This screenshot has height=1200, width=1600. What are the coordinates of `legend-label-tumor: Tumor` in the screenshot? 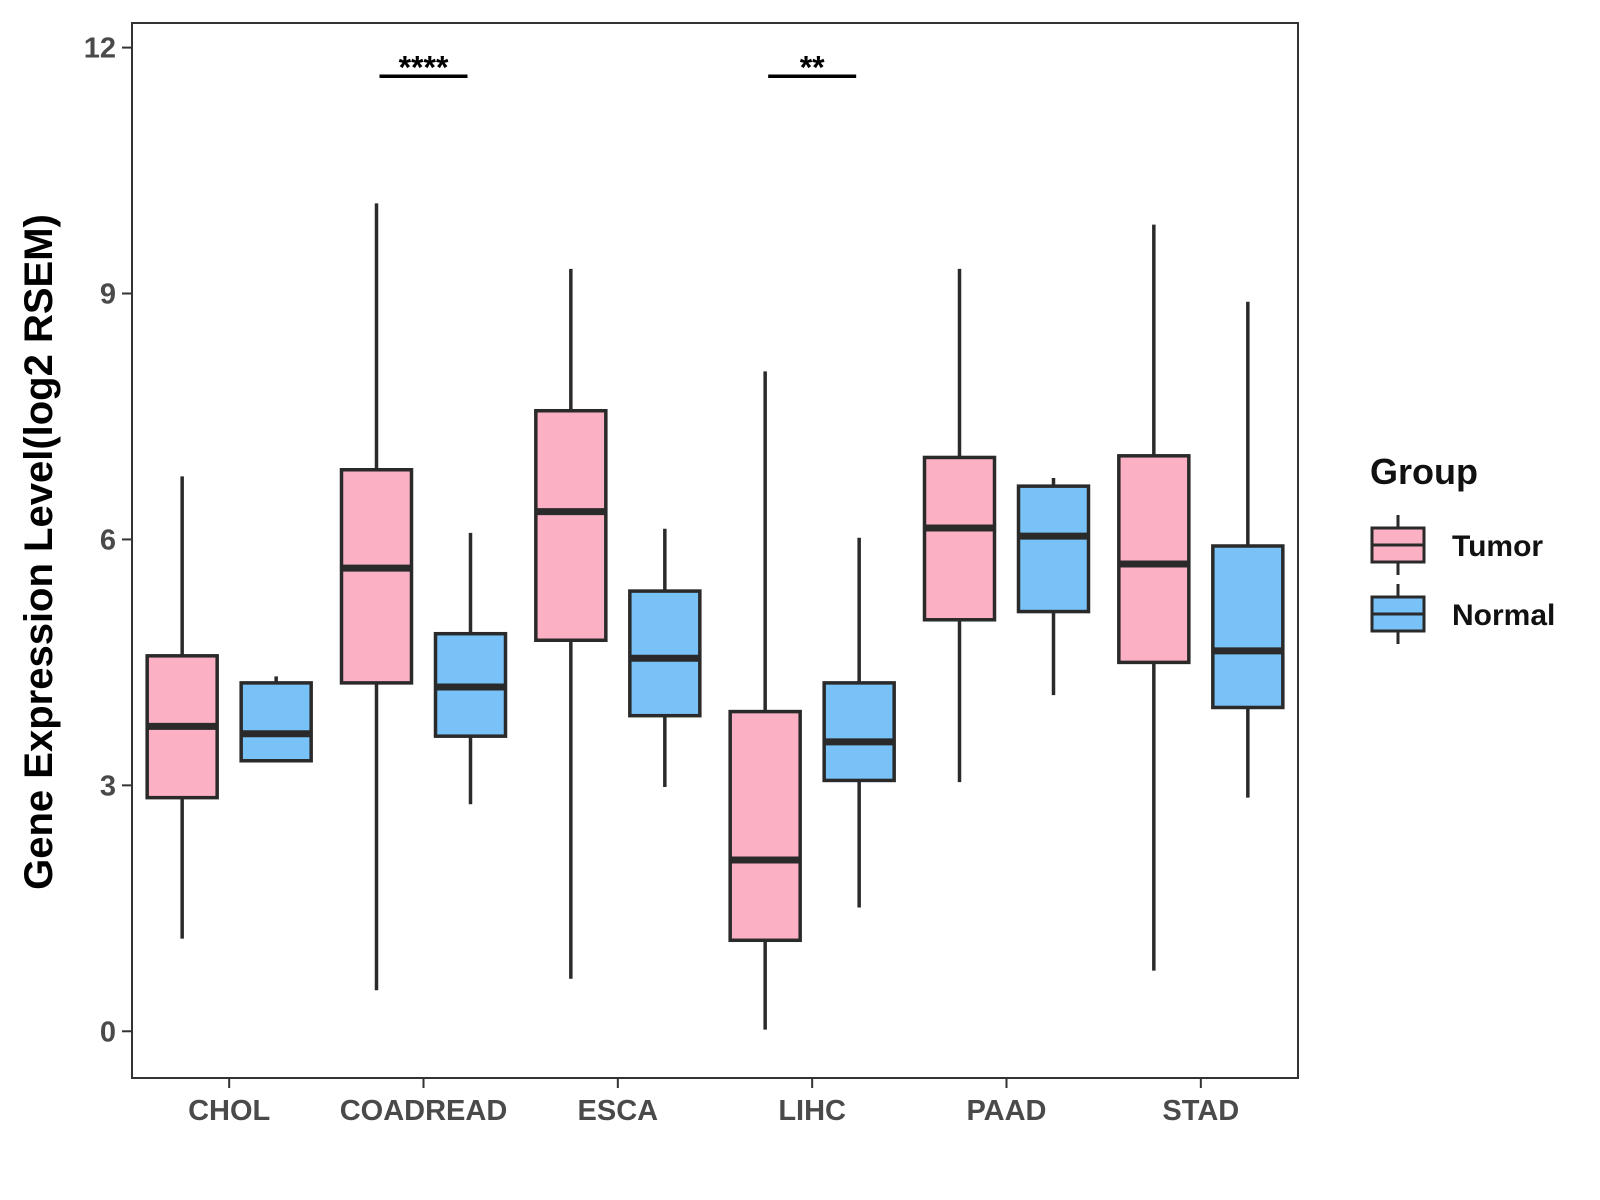 It's located at (1497, 546).